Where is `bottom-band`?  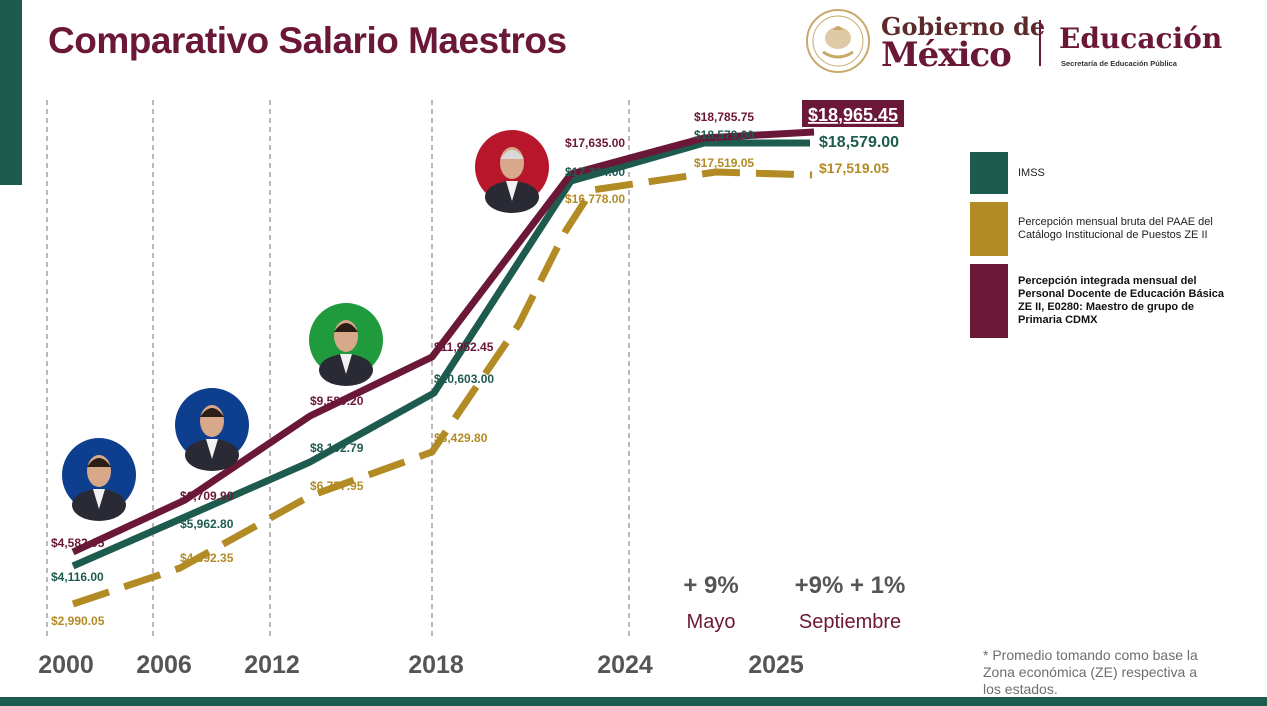
bottom-band is located at coordinates (633, 701).